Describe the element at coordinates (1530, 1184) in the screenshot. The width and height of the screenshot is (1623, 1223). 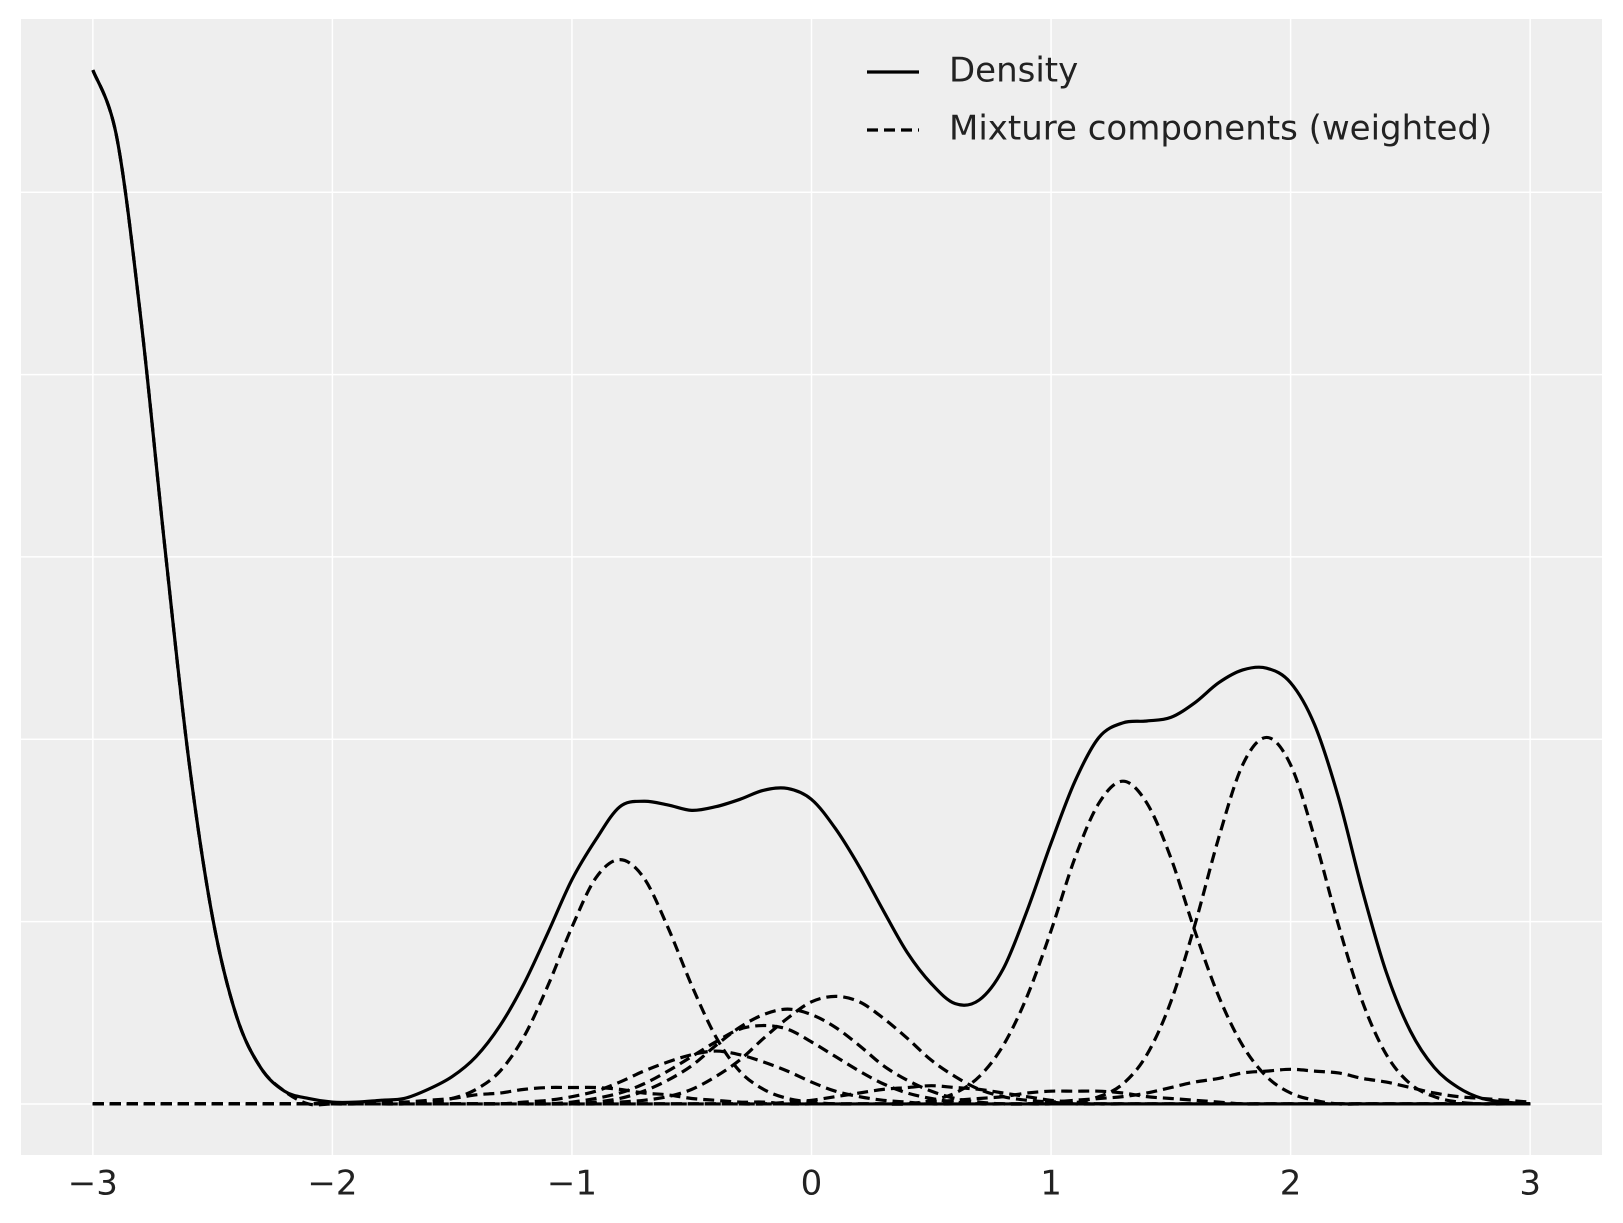
I see `x-tick-label: 3` at that location.